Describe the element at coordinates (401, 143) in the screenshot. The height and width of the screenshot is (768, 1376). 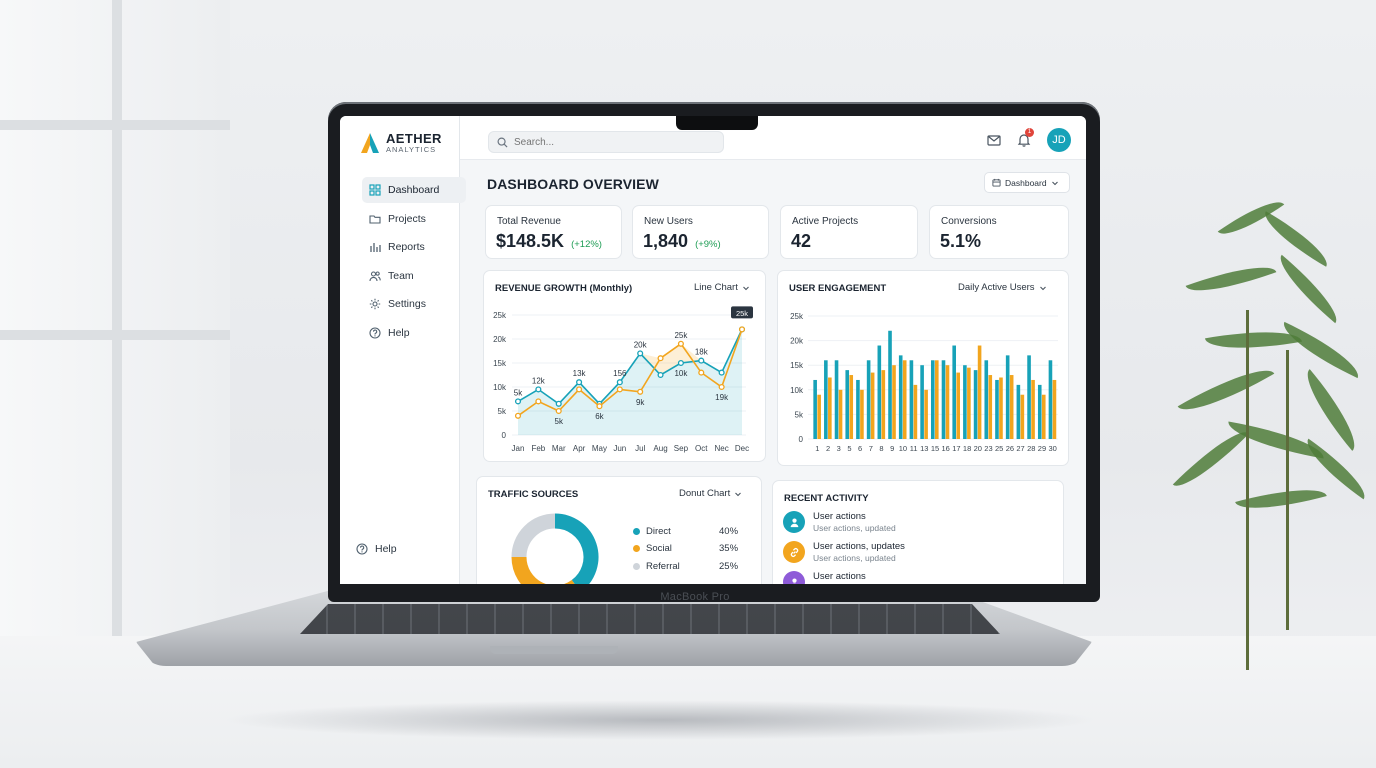
I see `brand-logo: AETHER ANALYTICS` at that location.